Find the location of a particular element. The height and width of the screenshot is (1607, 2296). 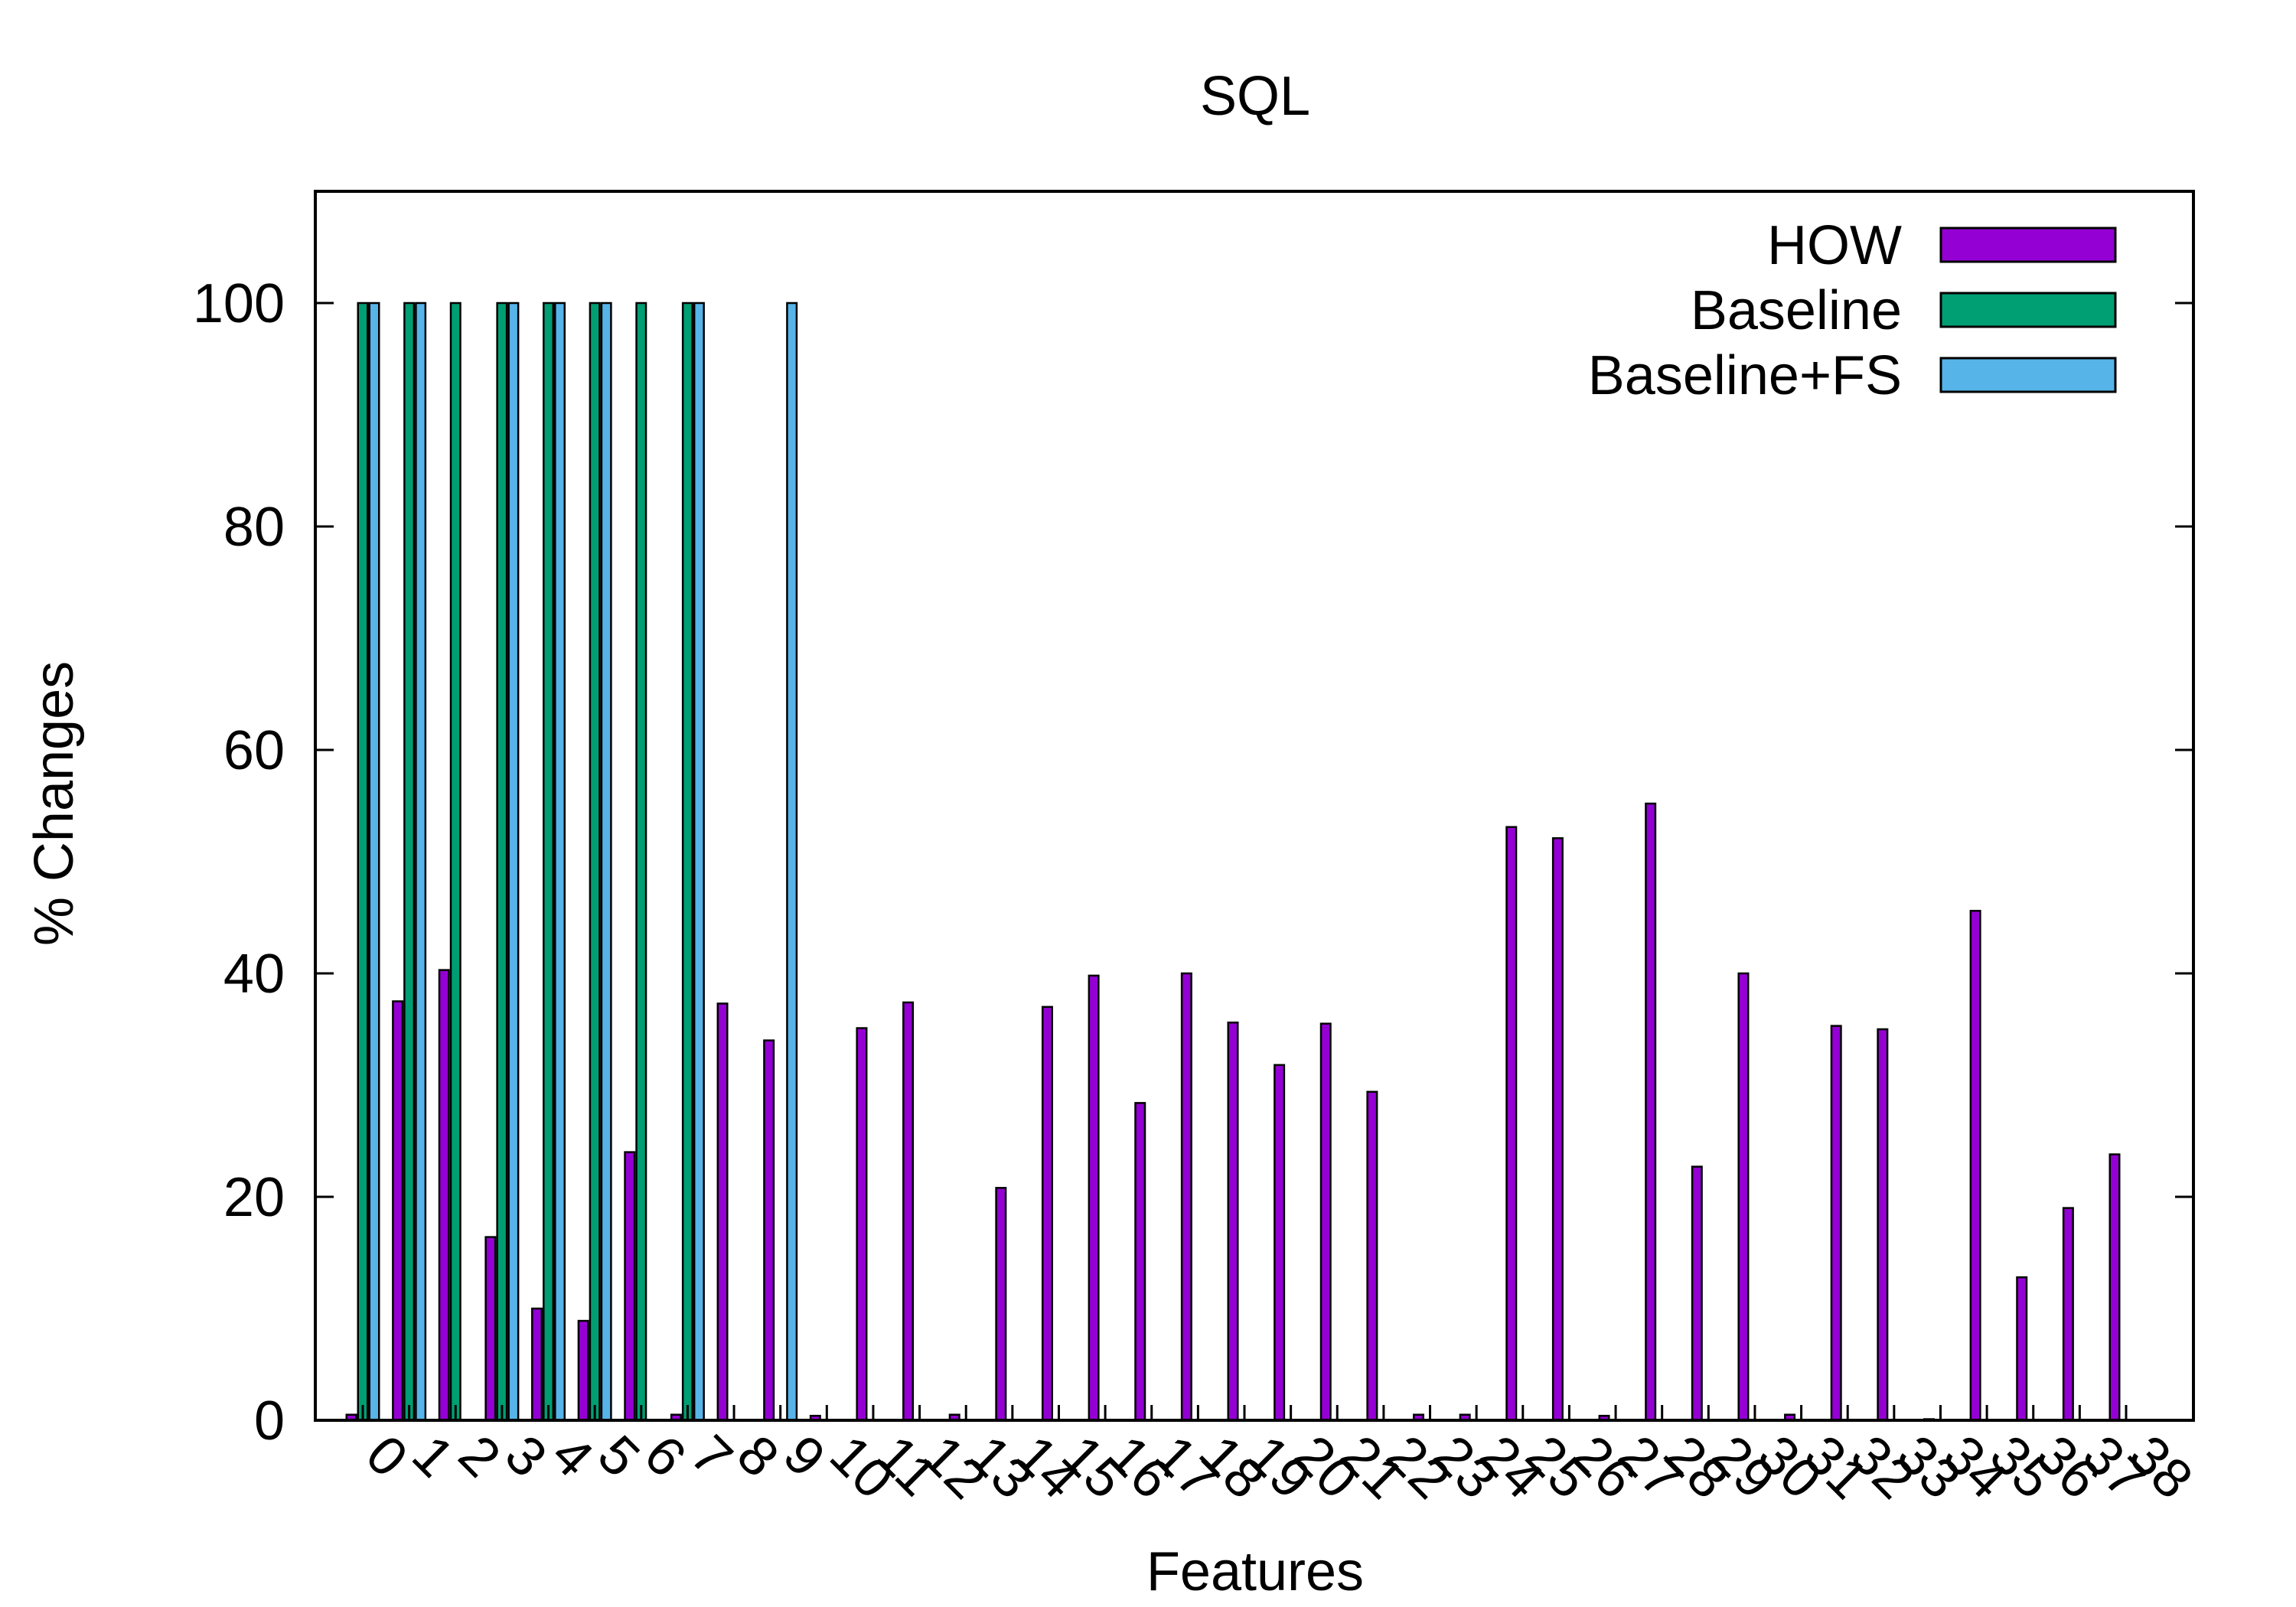

y-axis-label: % Changes is located at coordinates (54, 803).